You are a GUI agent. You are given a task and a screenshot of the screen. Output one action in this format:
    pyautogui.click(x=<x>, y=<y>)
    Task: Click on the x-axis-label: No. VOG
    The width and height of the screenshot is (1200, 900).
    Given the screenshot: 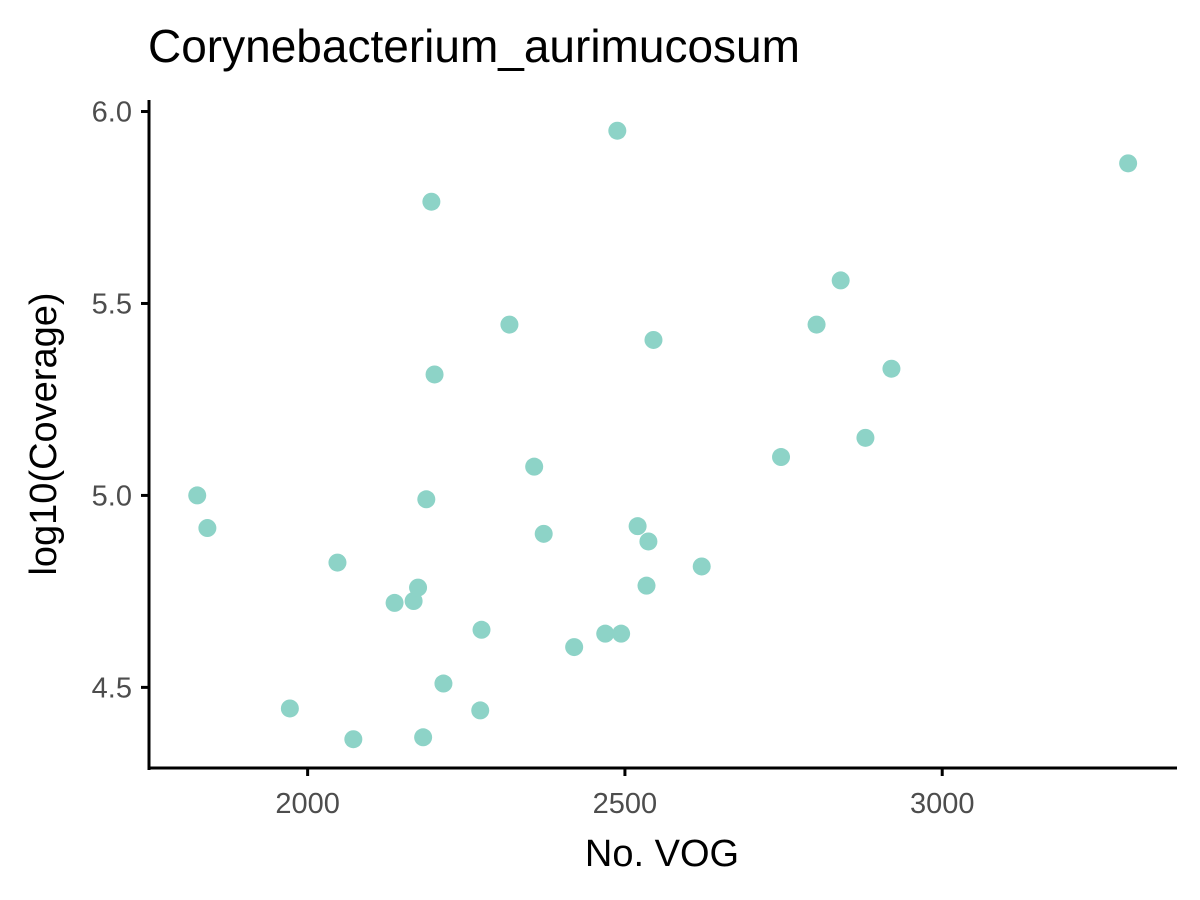 What is the action you would take?
    pyautogui.click(x=662, y=854)
    